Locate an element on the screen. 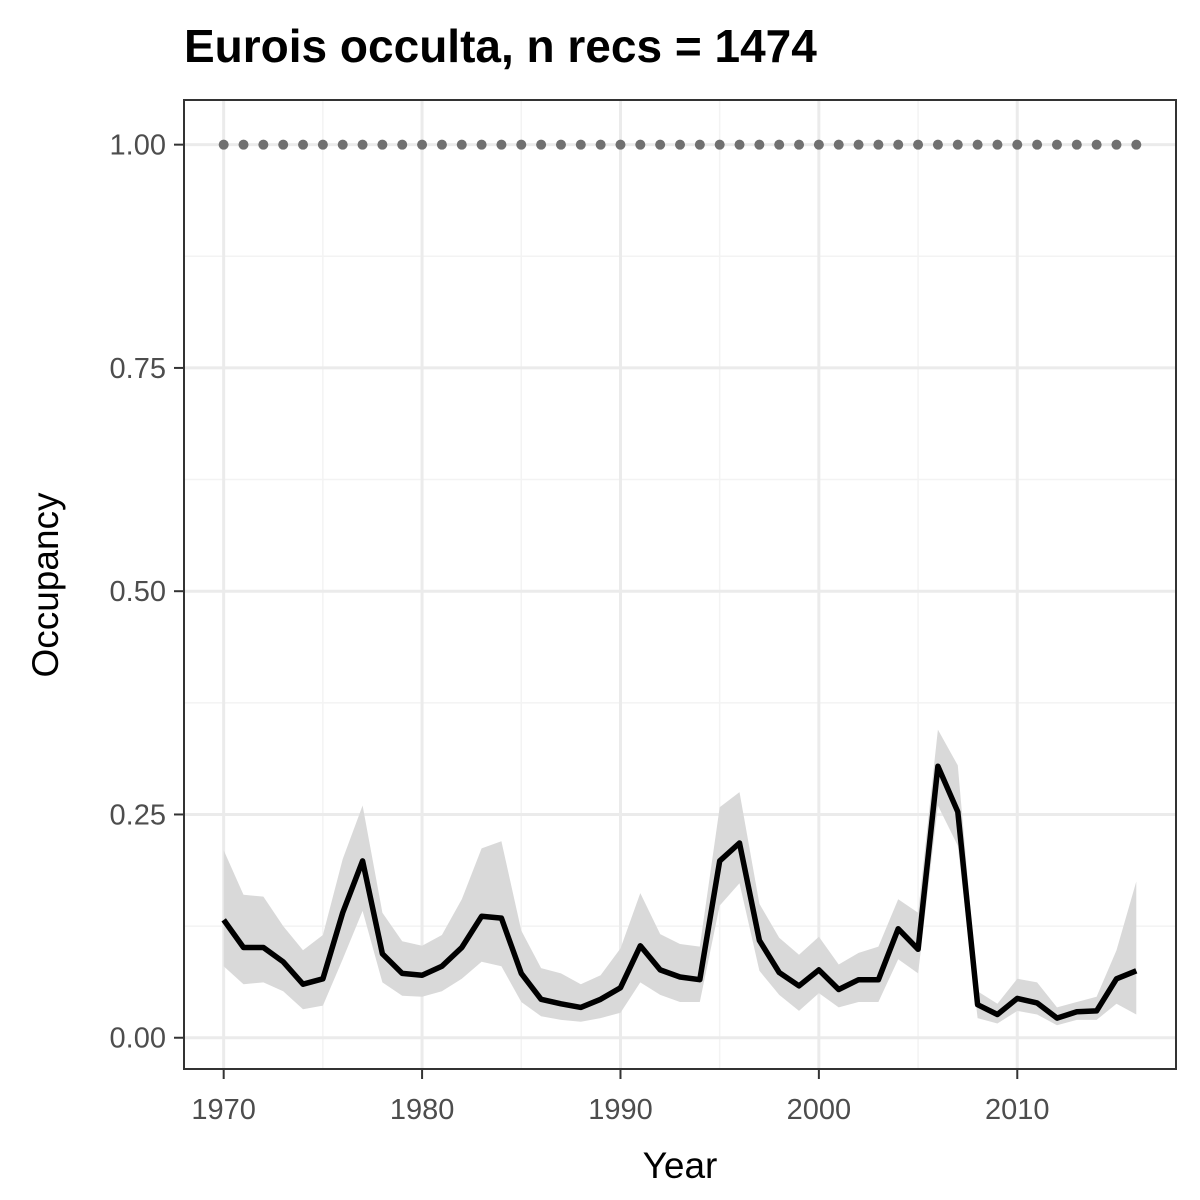 The height and width of the screenshot is (1200, 1200). y-axis: 0.00 0.25 0.50 0.75 1.00 is located at coordinates (147, 592).